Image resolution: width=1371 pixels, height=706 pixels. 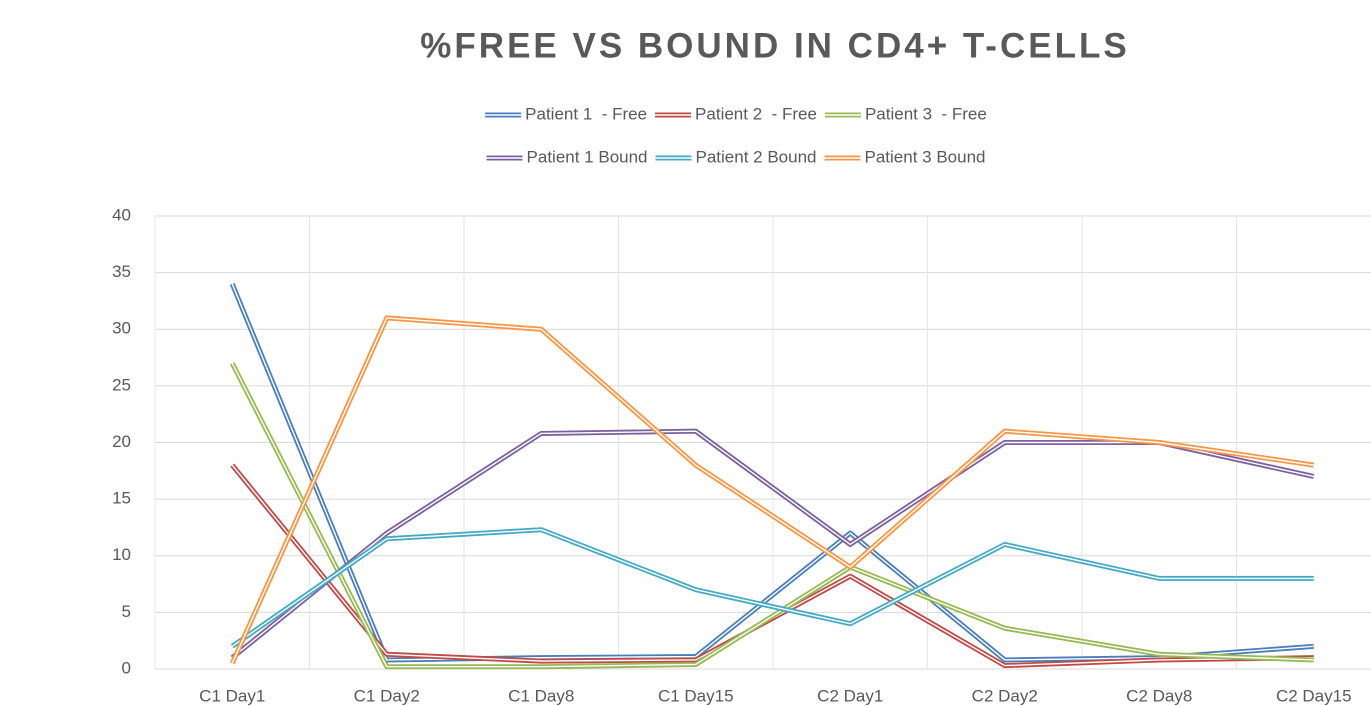 What do you see at coordinates (1314, 695) in the screenshot?
I see `x-tick-label: C2 Day15` at bounding box center [1314, 695].